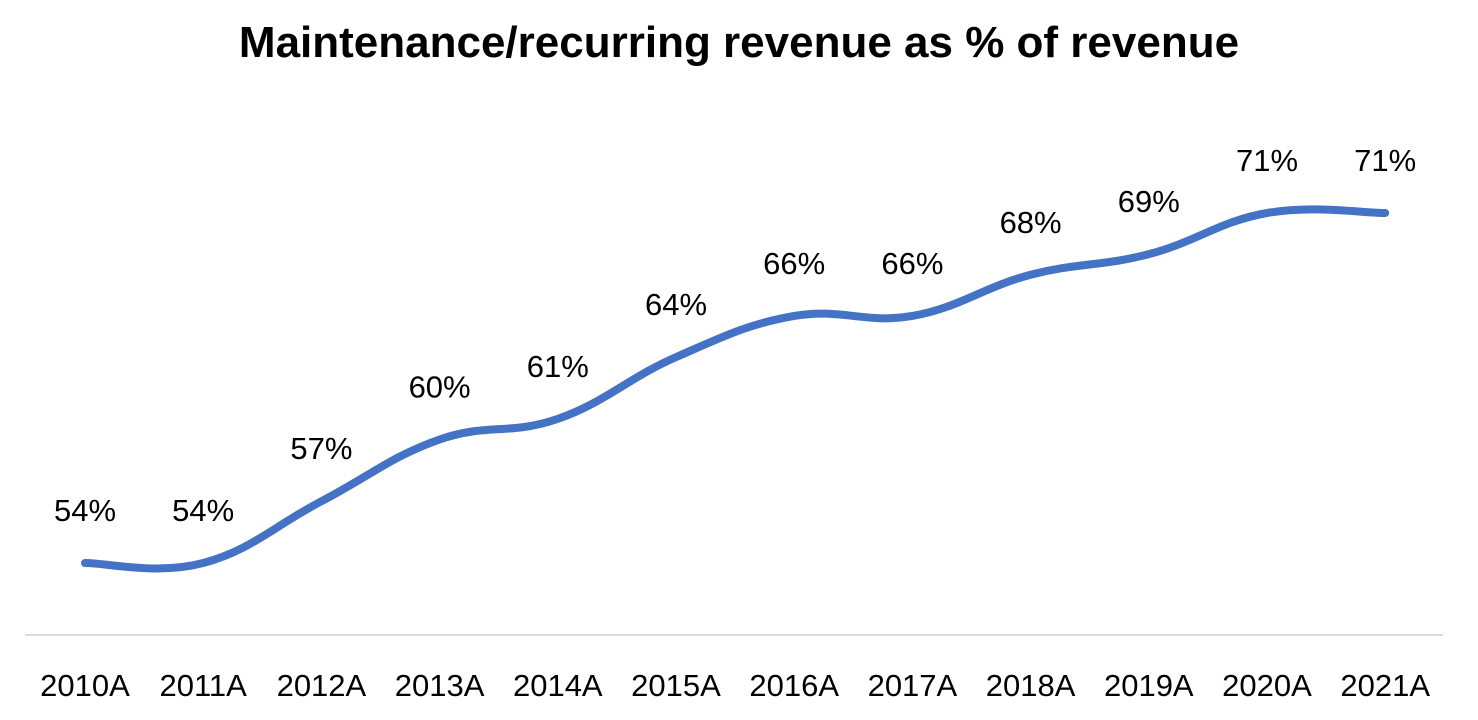 This screenshot has width=1478, height=720. What do you see at coordinates (440, 685) in the screenshot?
I see `x-tick-2013A: 2013A` at bounding box center [440, 685].